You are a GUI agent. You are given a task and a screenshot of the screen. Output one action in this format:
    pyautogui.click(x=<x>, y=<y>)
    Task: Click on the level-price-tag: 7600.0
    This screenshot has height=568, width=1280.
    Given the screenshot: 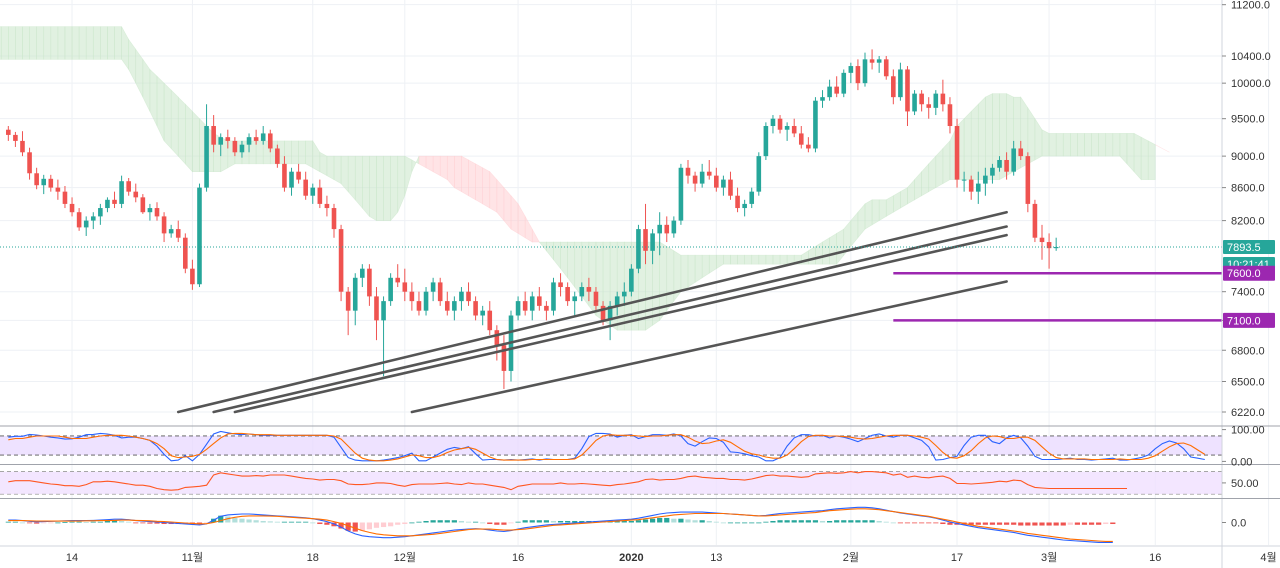 What is the action you would take?
    pyautogui.click(x=1249, y=273)
    